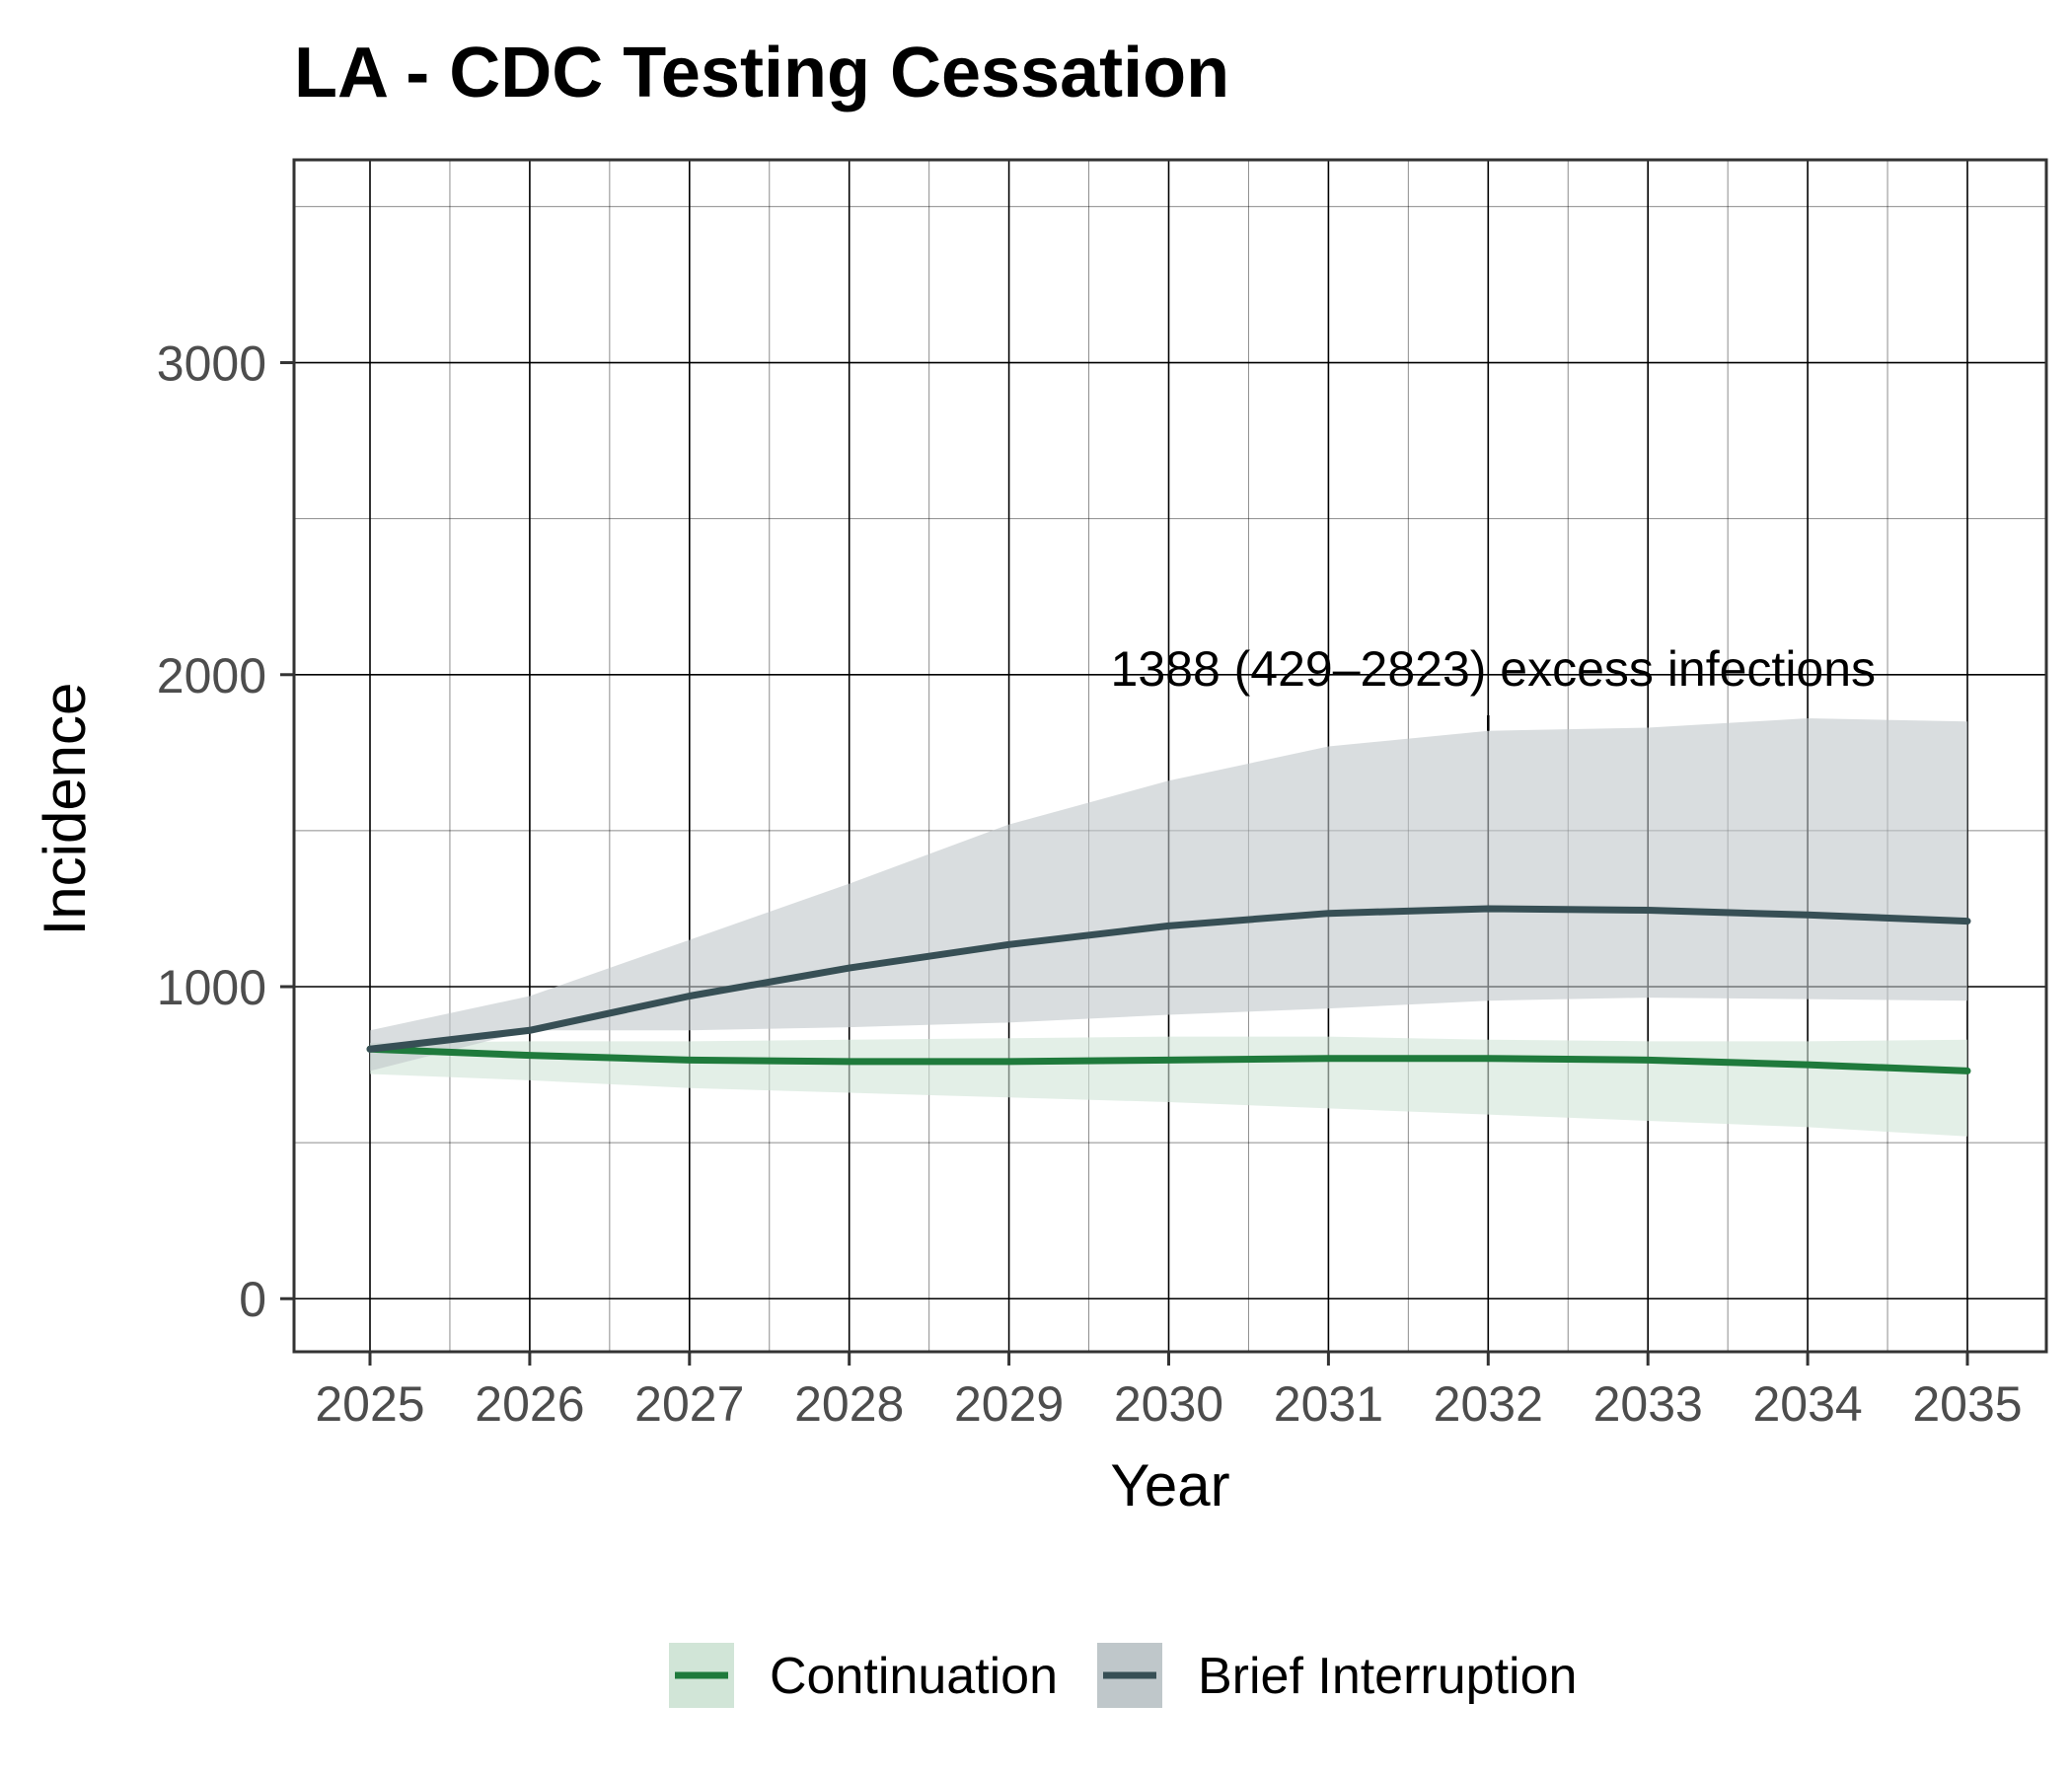 The image size is (2072, 1776). What do you see at coordinates (1170, 1485) in the screenshot?
I see `x-axis-title: Year` at bounding box center [1170, 1485].